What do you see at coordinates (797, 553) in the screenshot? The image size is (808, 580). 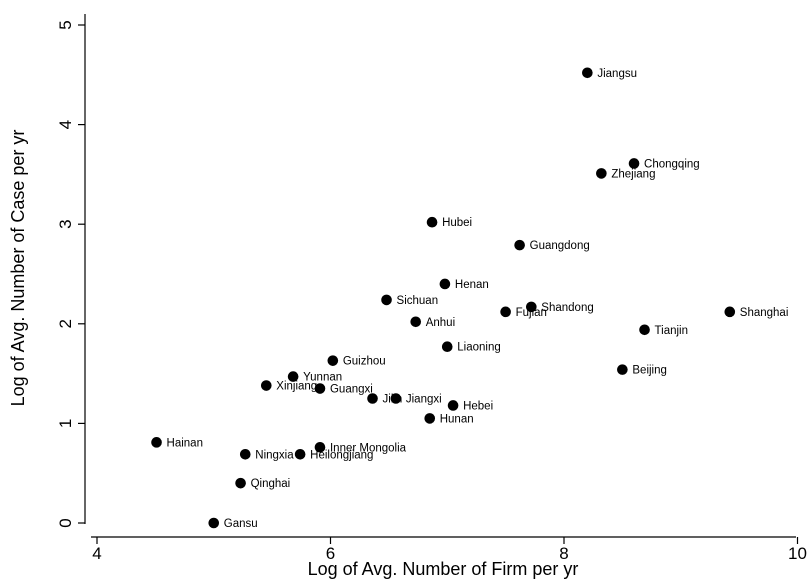 I see `x-tick-label: 10` at bounding box center [797, 553].